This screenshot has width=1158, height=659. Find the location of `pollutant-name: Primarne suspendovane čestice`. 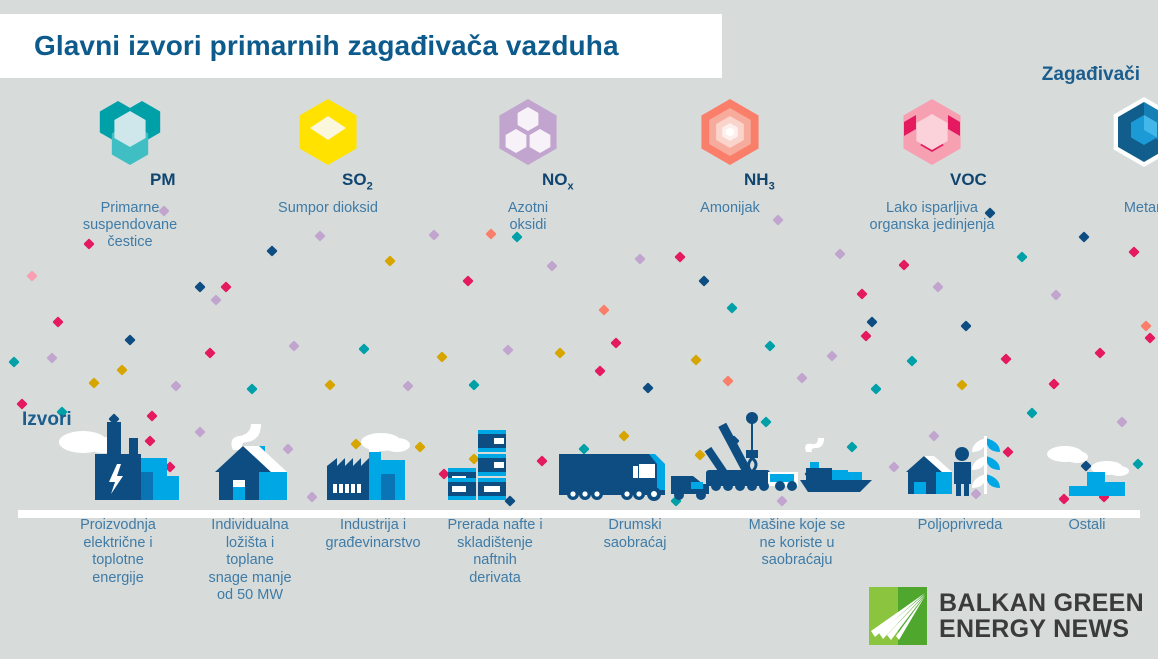

pollutant-name: Primarne suspendovane čestice is located at coordinates (130, 225).